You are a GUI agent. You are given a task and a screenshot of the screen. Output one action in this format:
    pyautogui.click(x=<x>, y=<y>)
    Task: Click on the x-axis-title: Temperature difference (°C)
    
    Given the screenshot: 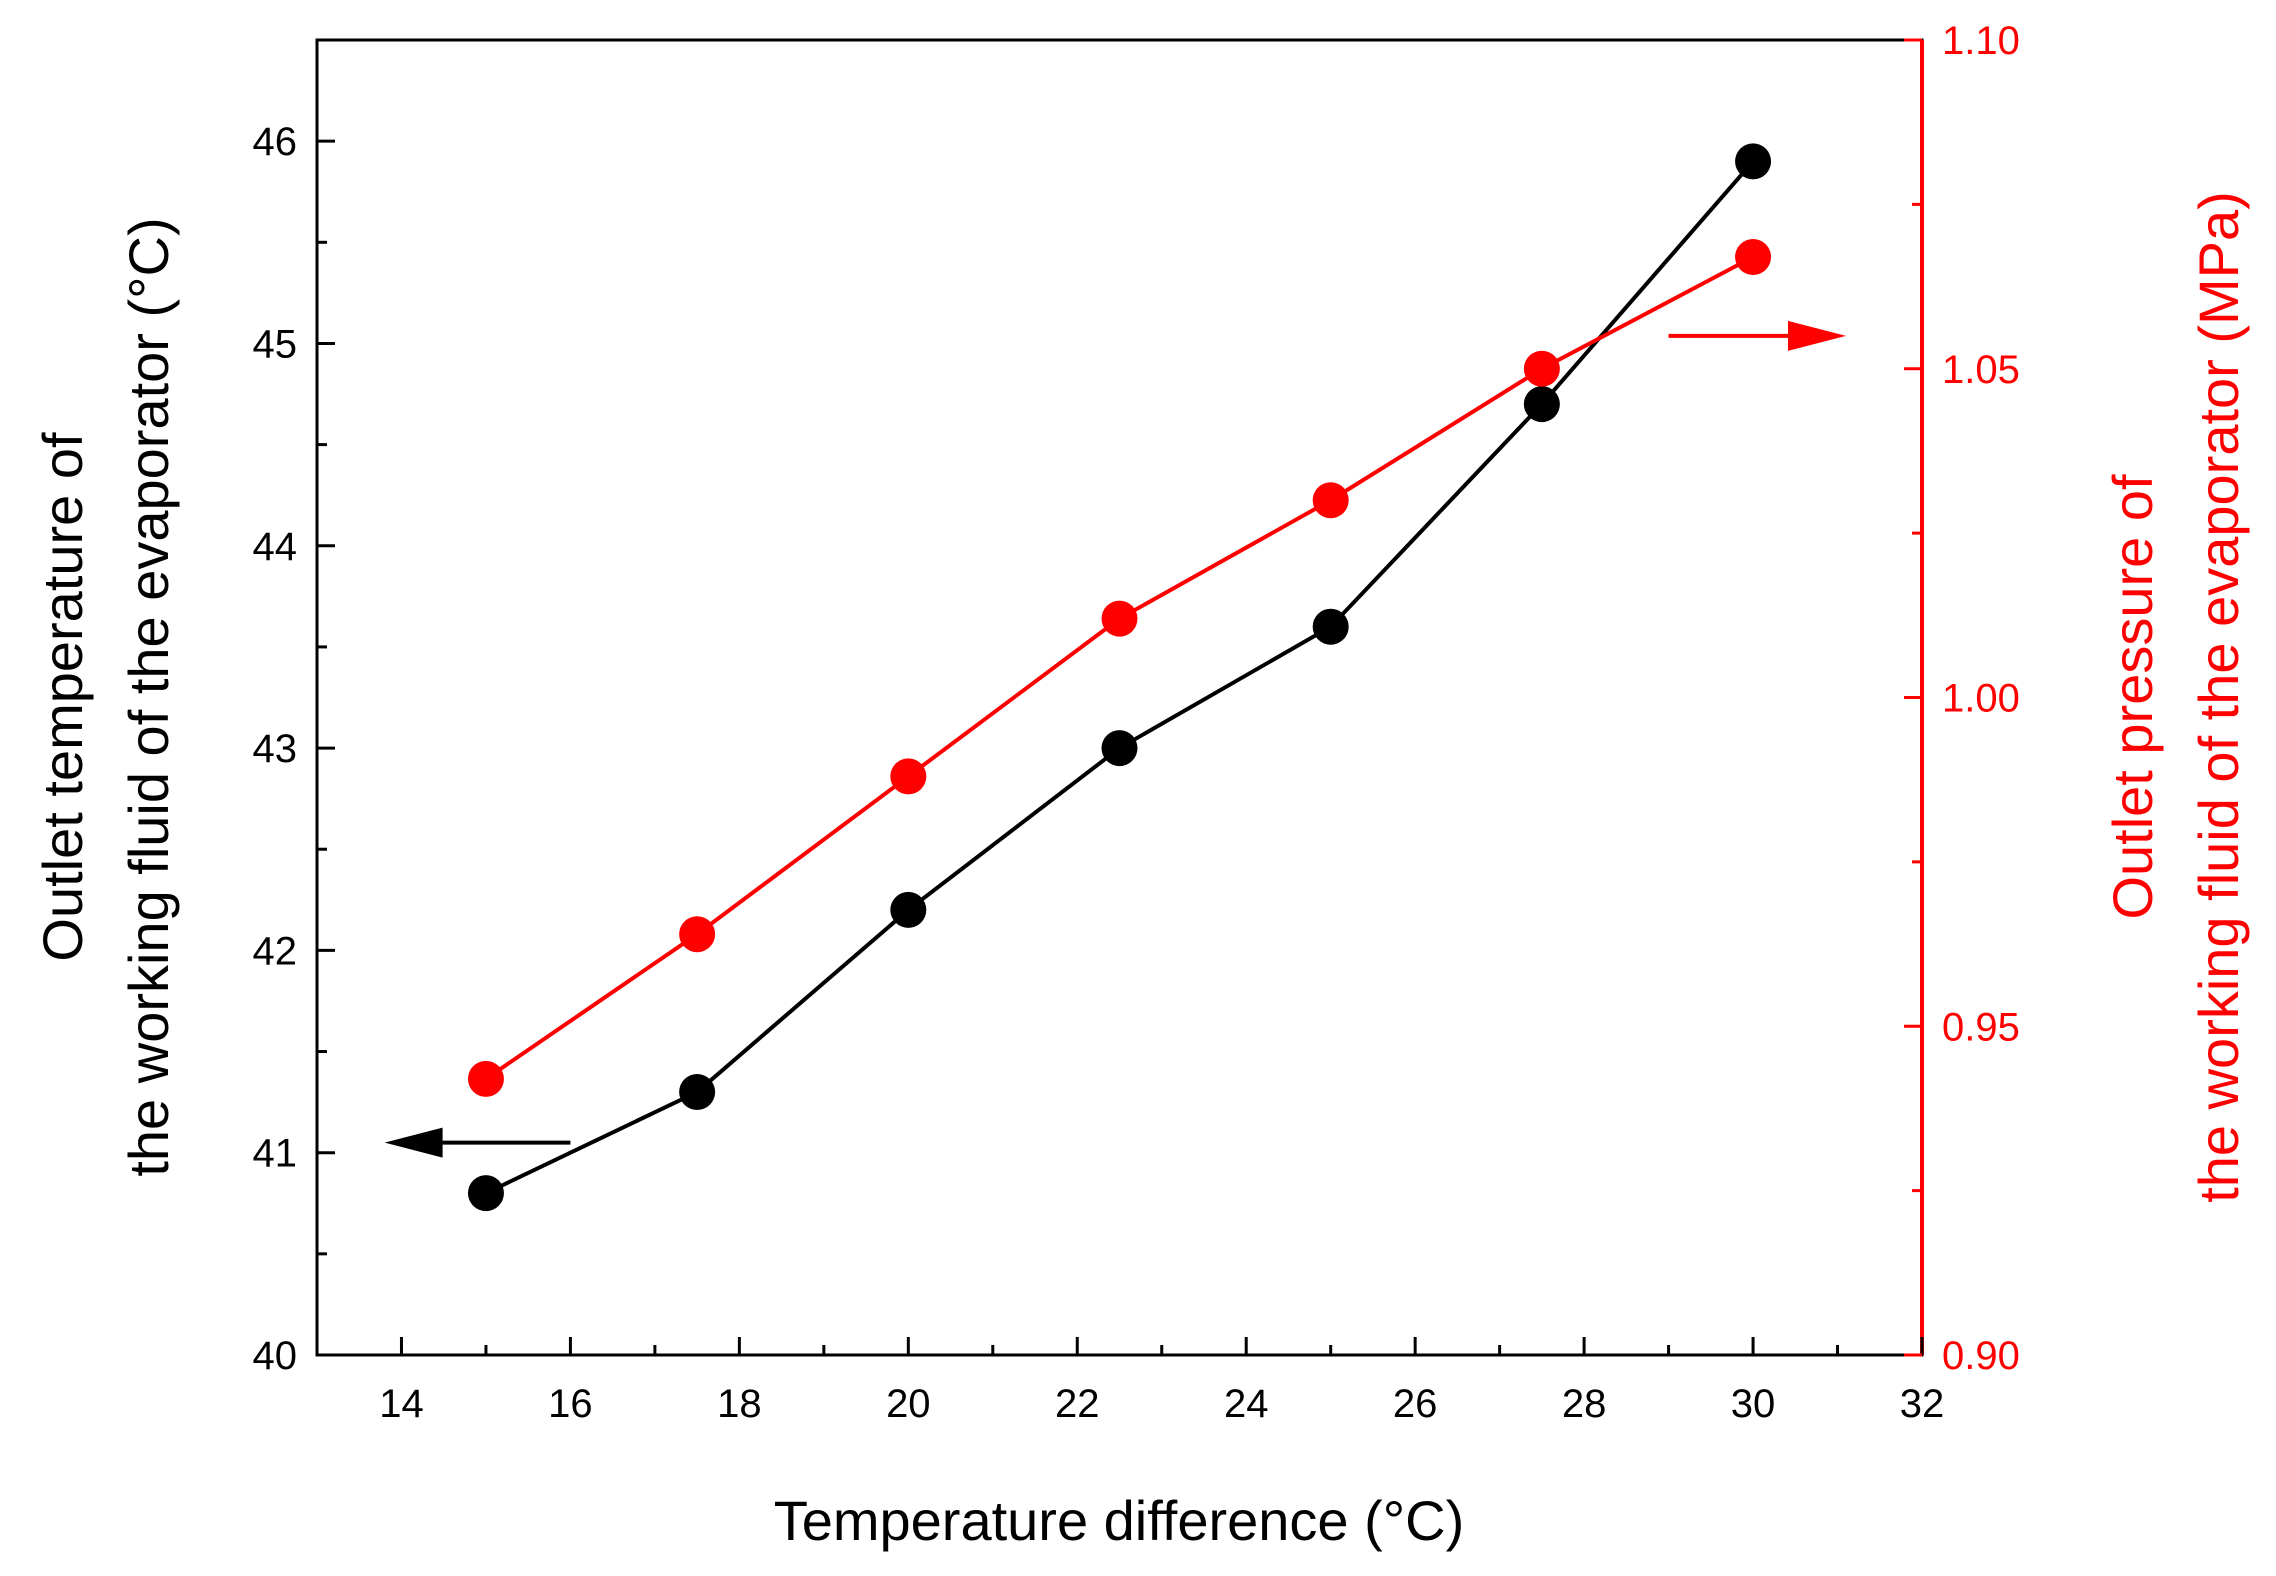 What is the action you would take?
    pyautogui.click(x=1119, y=1520)
    